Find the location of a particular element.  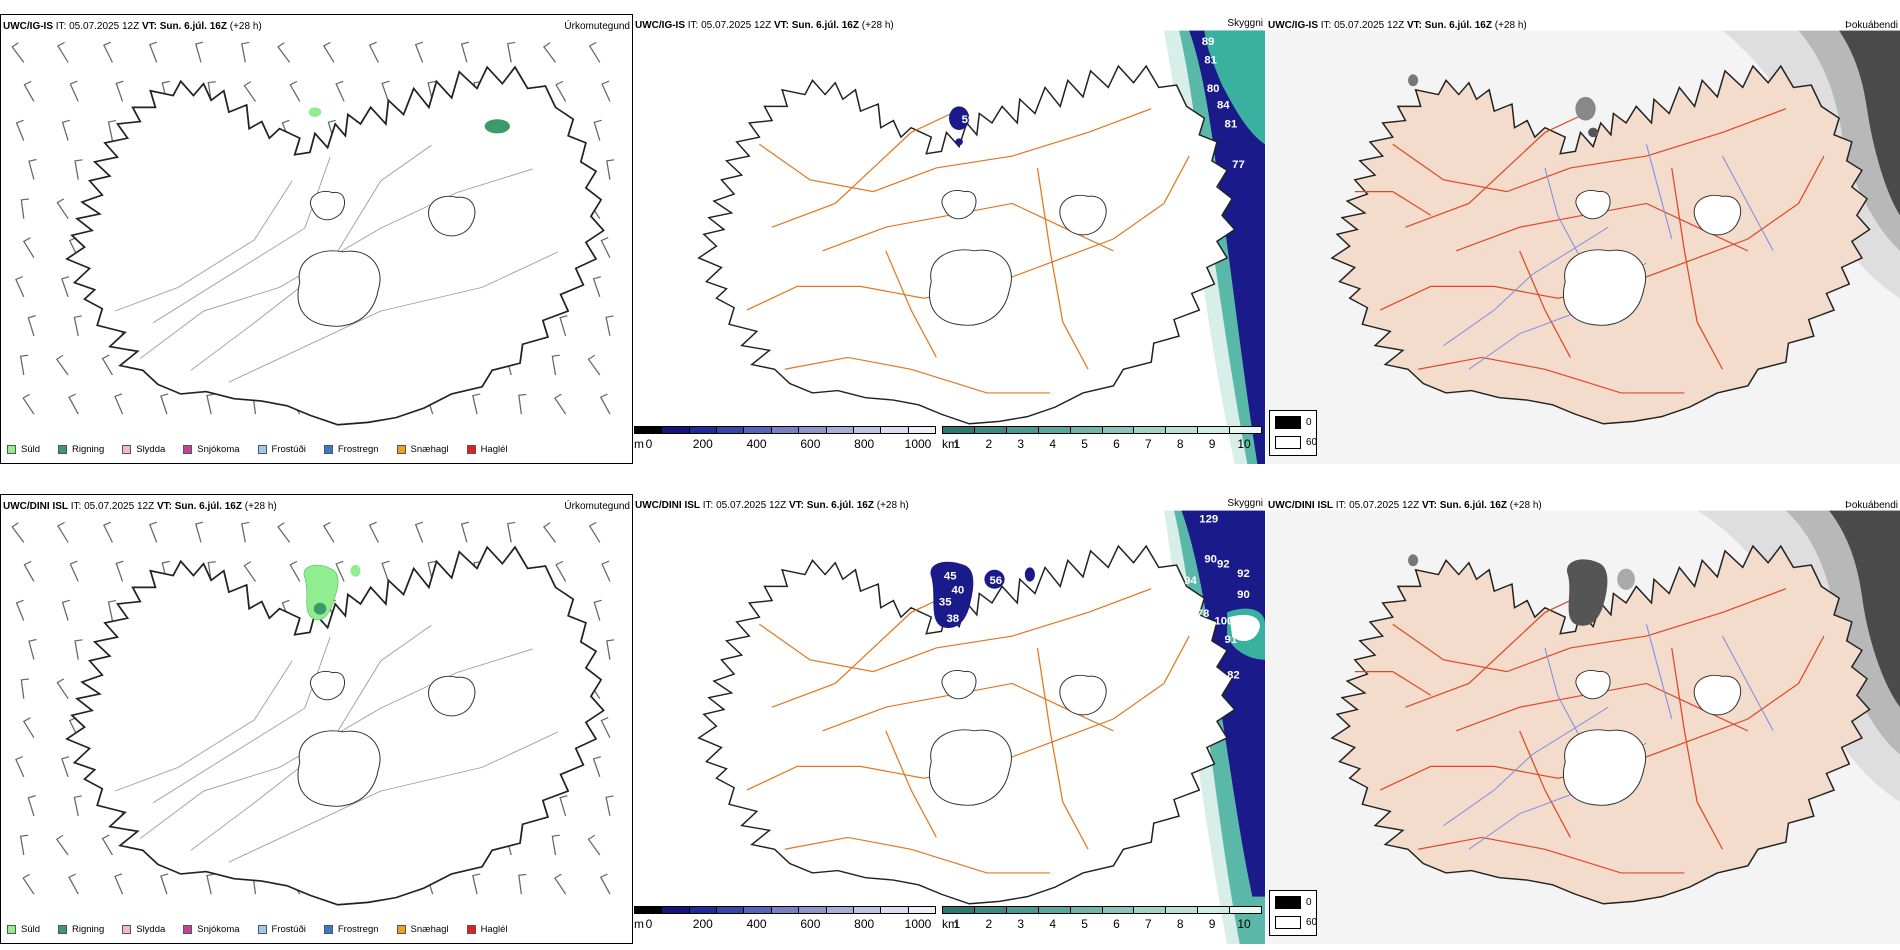

drizzle-cell is located at coordinates (355, 570).